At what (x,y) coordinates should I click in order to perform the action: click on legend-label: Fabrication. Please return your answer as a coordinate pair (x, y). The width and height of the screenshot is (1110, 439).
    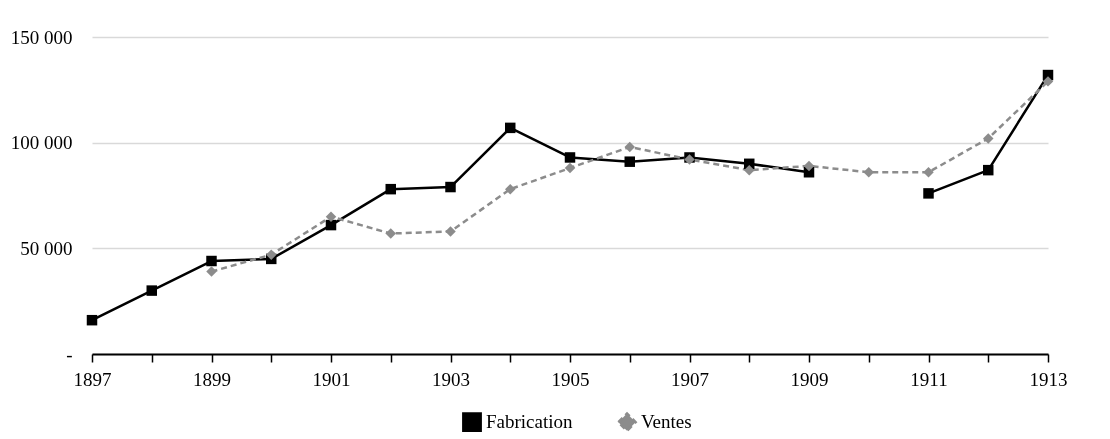
    Looking at the image, I should click on (530, 422).